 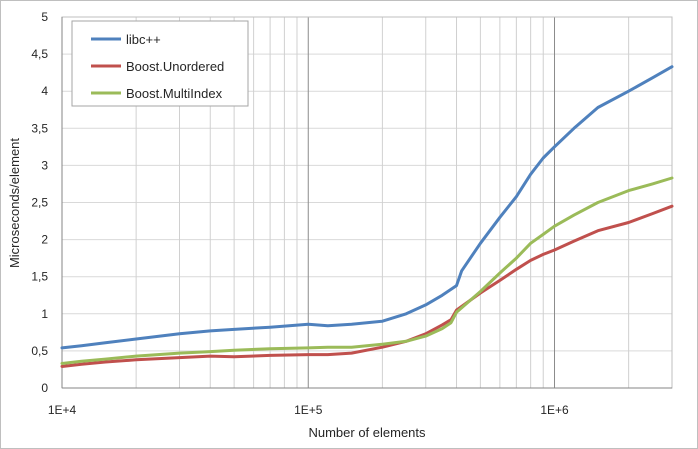 What do you see at coordinates (39, 54) in the screenshot?
I see `y-tick-label: 4,5` at bounding box center [39, 54].